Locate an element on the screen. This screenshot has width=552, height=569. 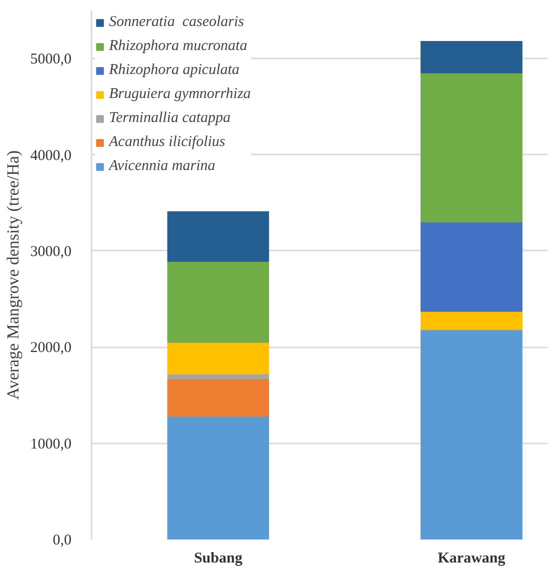
legend-label: Avicennia marina is located at coordinates (162, 166).